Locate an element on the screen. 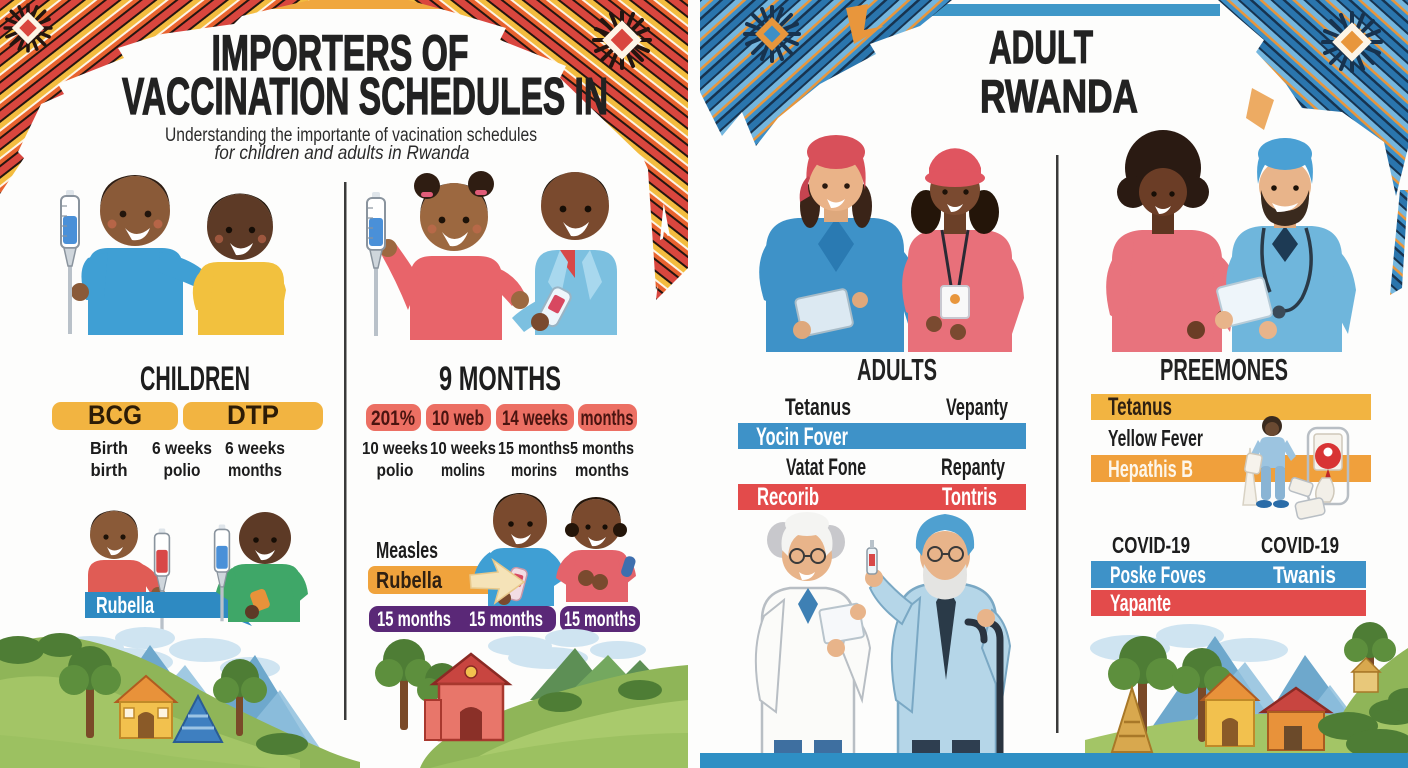 The image size is (1408, 768). svg-text: Repanty is located at coordinates (973, 467).